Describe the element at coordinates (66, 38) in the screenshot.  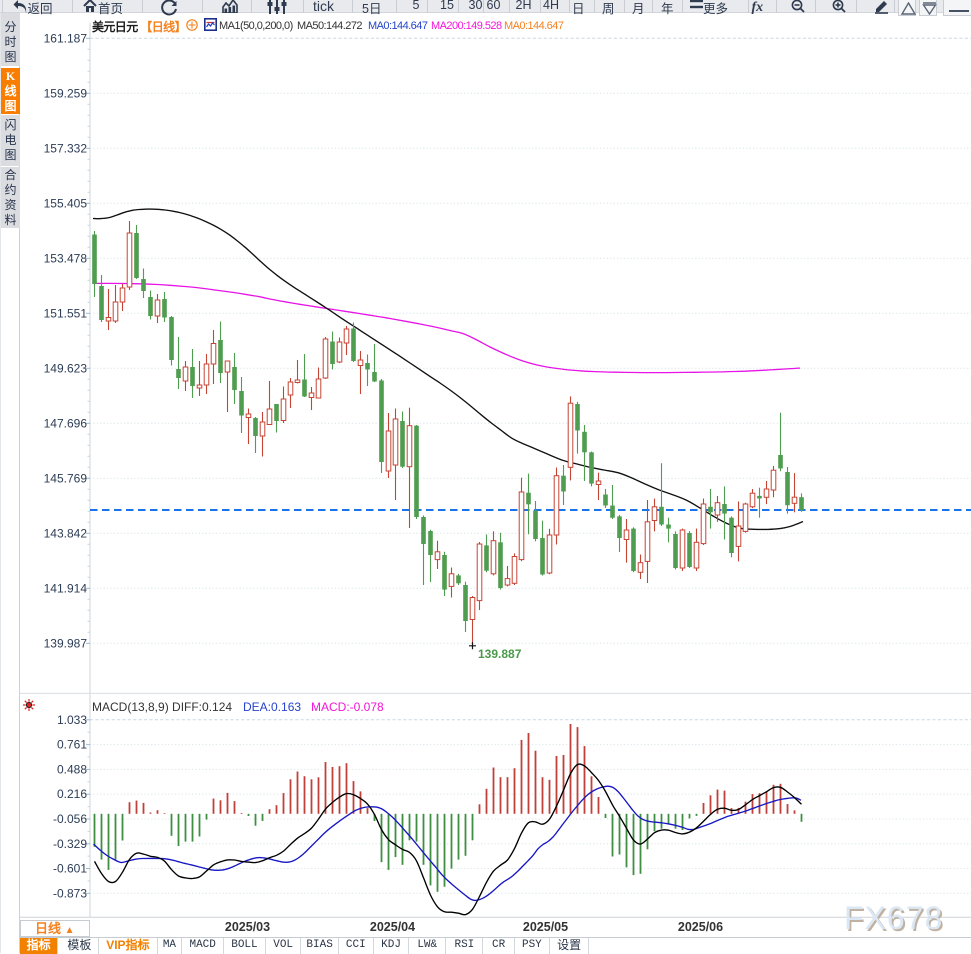
I see `svg-text: 161.187` at that location.